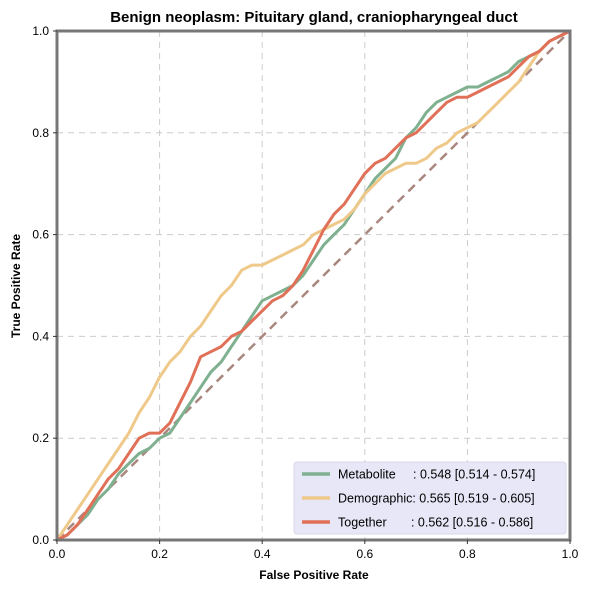  Describe the element at coordinates (314, 575) in the screenshot. I see `x-axis-label: False Positive Rate` at that location.